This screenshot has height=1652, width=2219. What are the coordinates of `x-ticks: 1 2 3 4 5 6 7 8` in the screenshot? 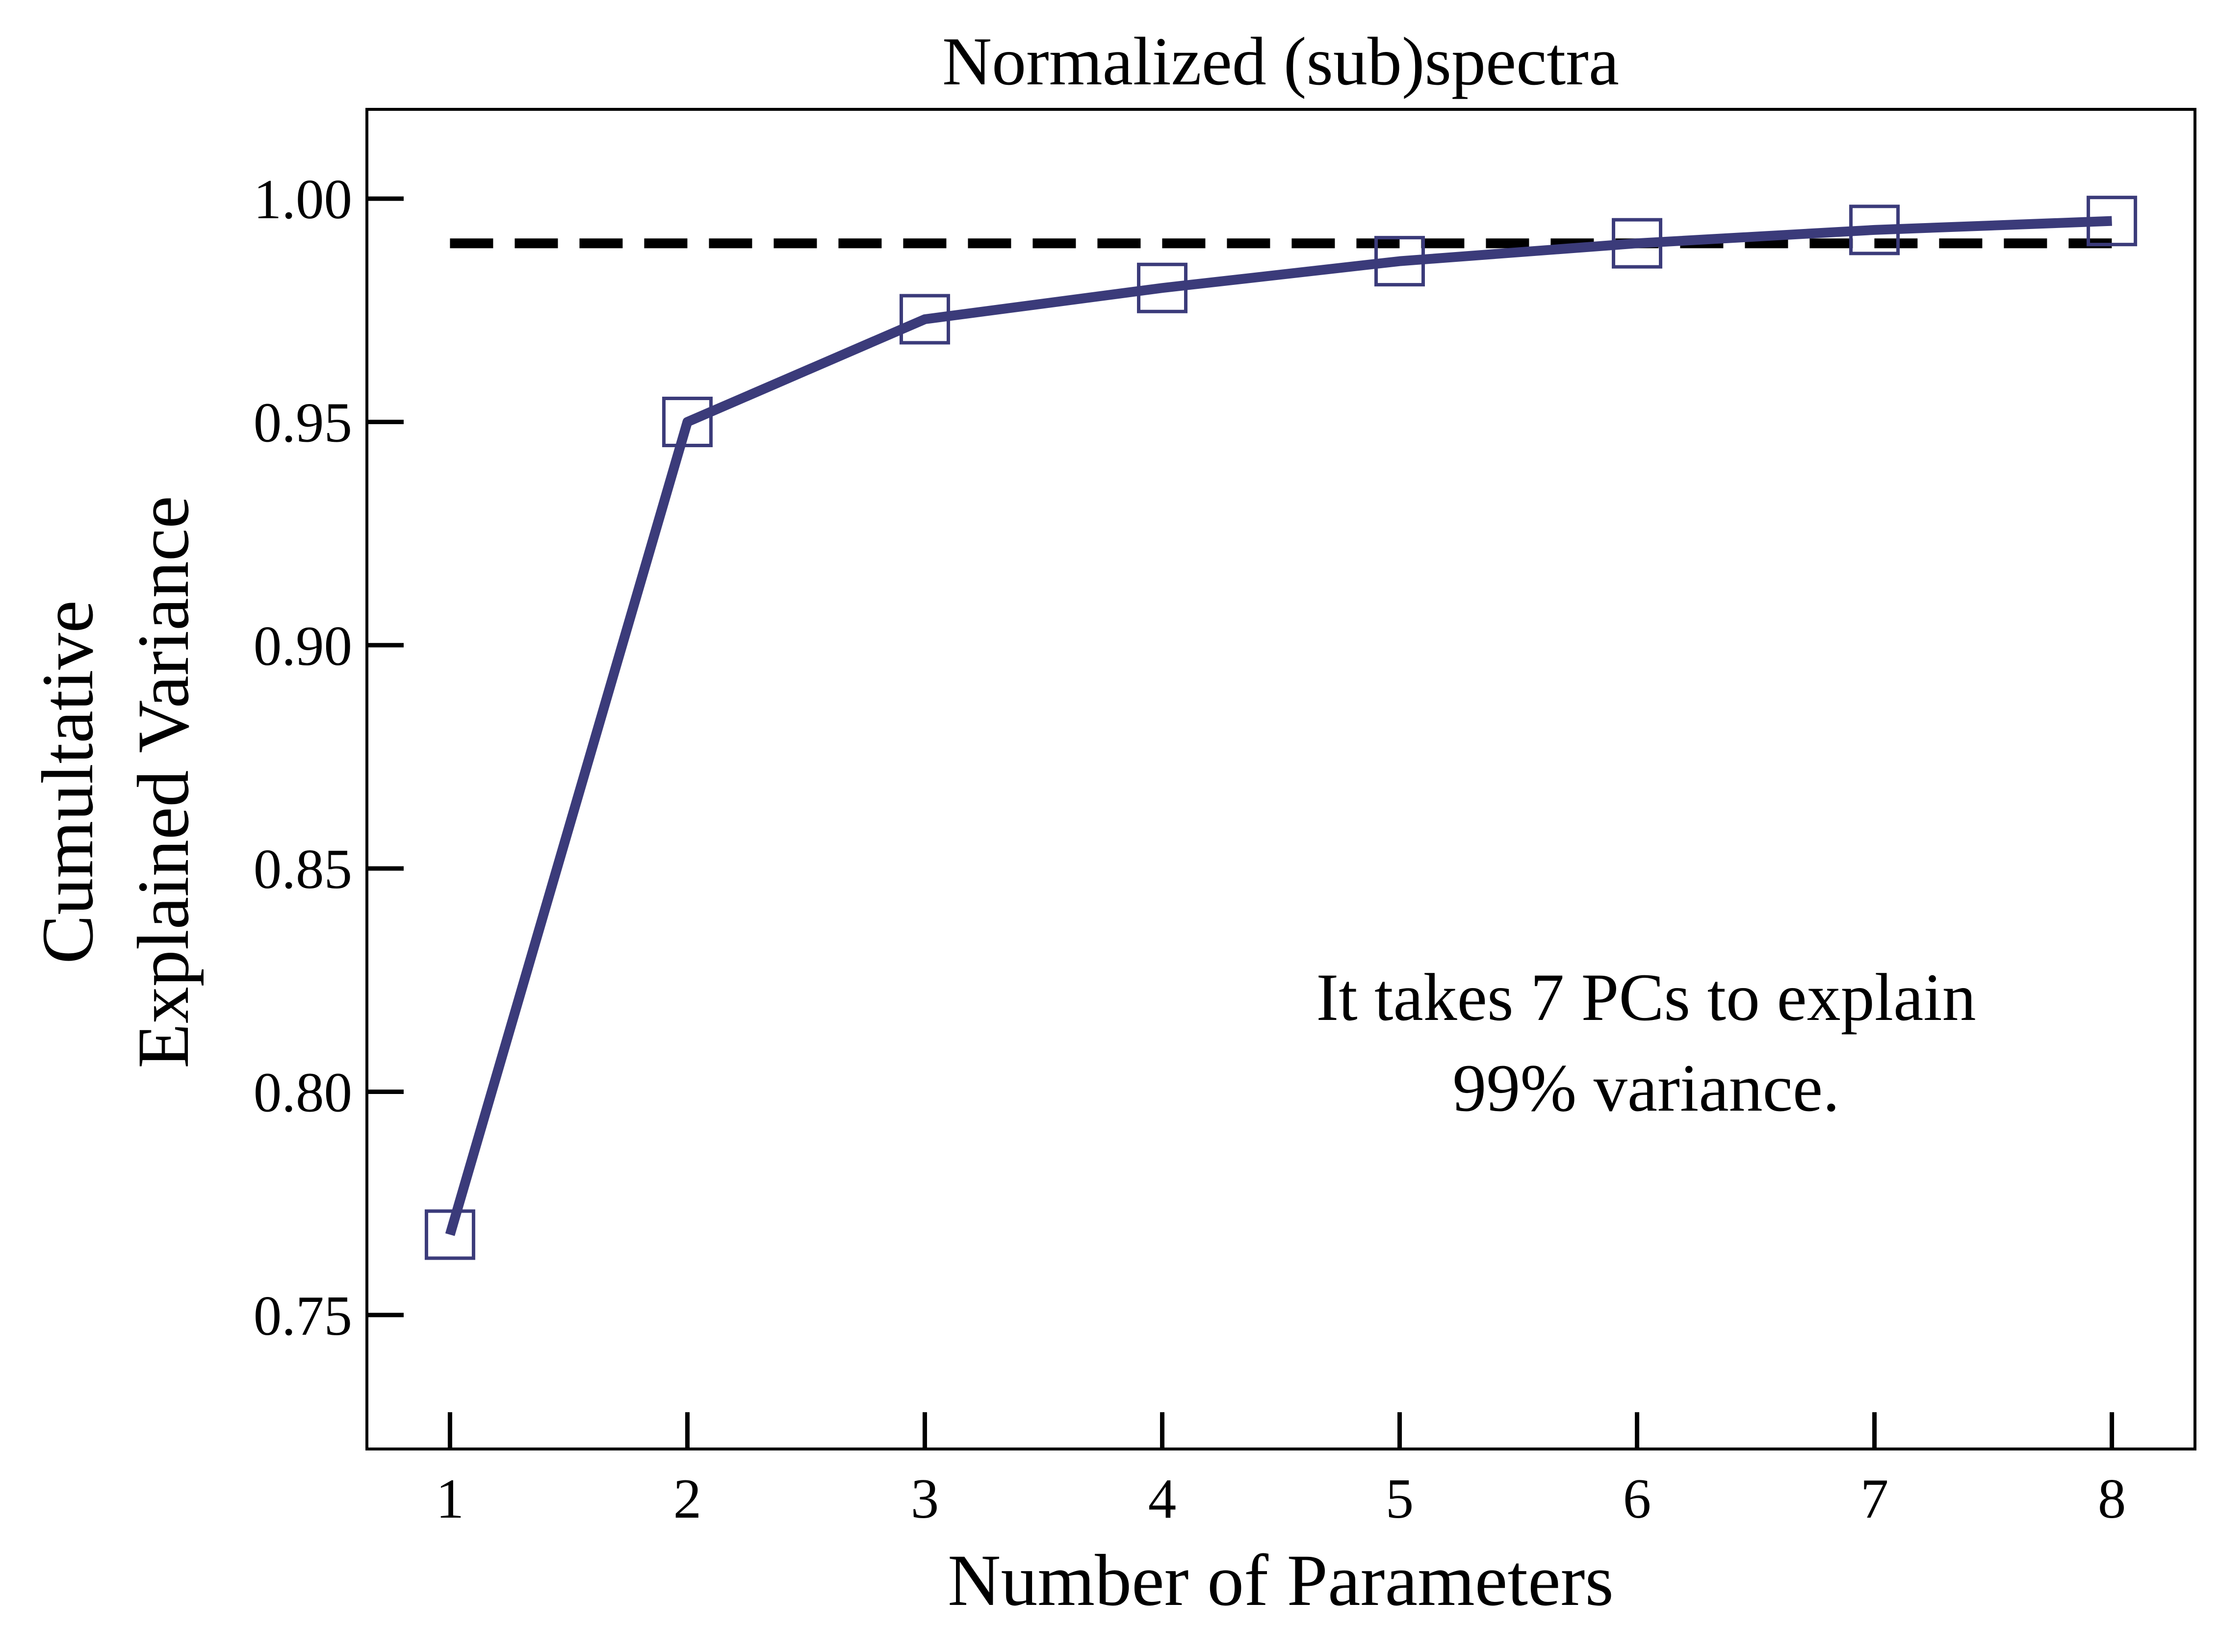 It's located at (1281, 1471).